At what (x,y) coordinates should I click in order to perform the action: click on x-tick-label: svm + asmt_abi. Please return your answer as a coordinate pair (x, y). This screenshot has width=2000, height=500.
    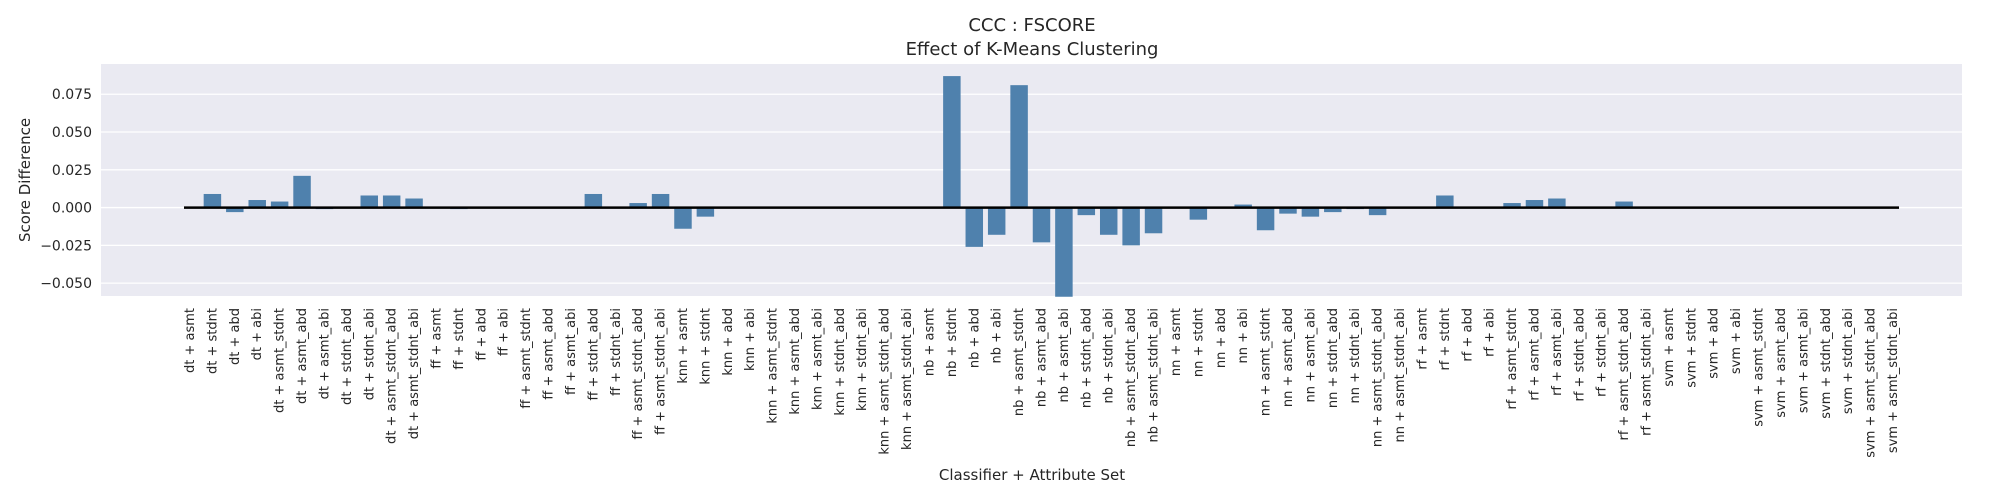
    Looking at the image, I should click on (1803, 360).